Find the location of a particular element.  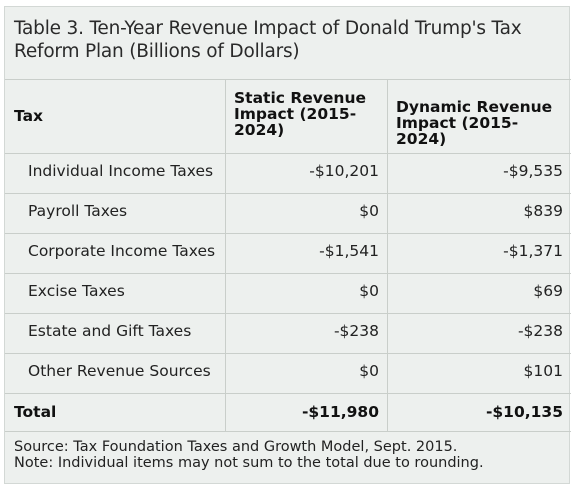

dynamic-value: $839 is located at coordinates (543, 211).